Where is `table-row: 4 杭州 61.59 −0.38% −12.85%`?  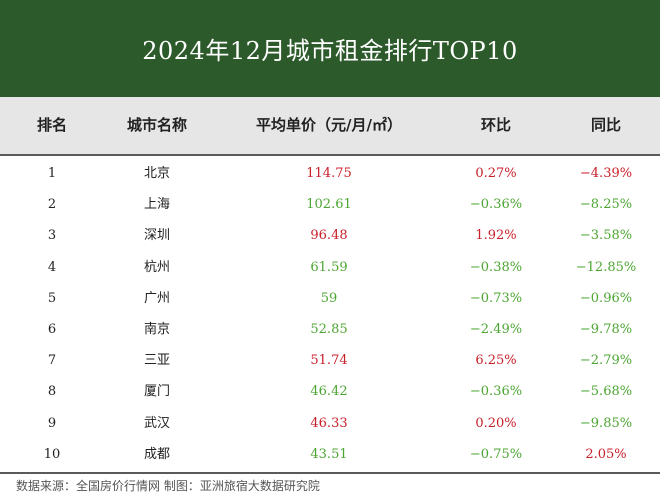
table-row: 4 杭州 61.59 −0.38% −12.85% is located at coordinates (330, 267).